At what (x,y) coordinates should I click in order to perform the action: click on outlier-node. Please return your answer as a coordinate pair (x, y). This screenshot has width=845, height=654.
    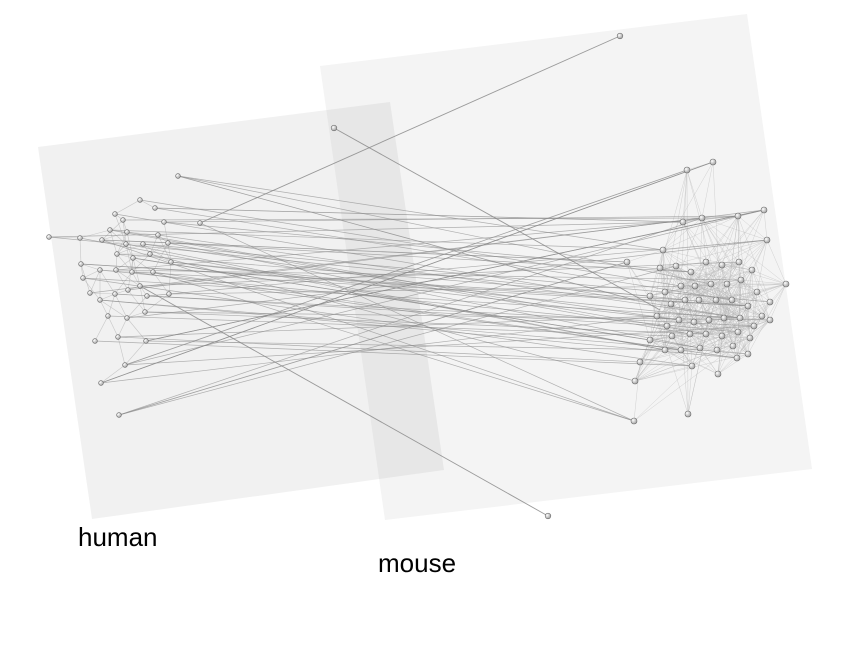
    Looking at the image, I should click on (548, 516).